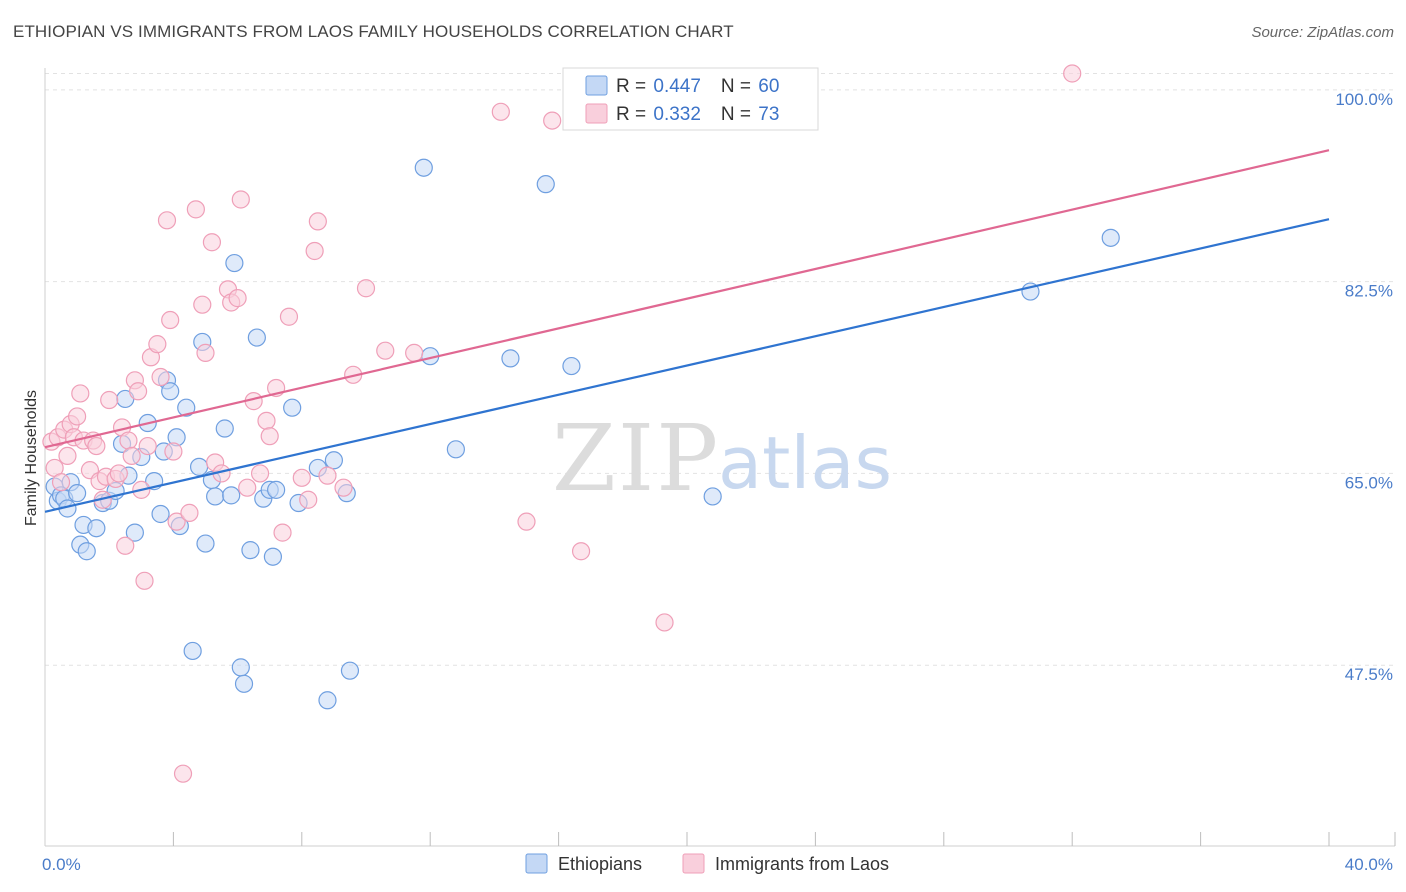 Image resolution: width=1406 pixels, height=892 pixels. Describe the element at coordinates (1369, 864) in the screenshot. I see `x-tick-label-max: 40.0%` at that location.